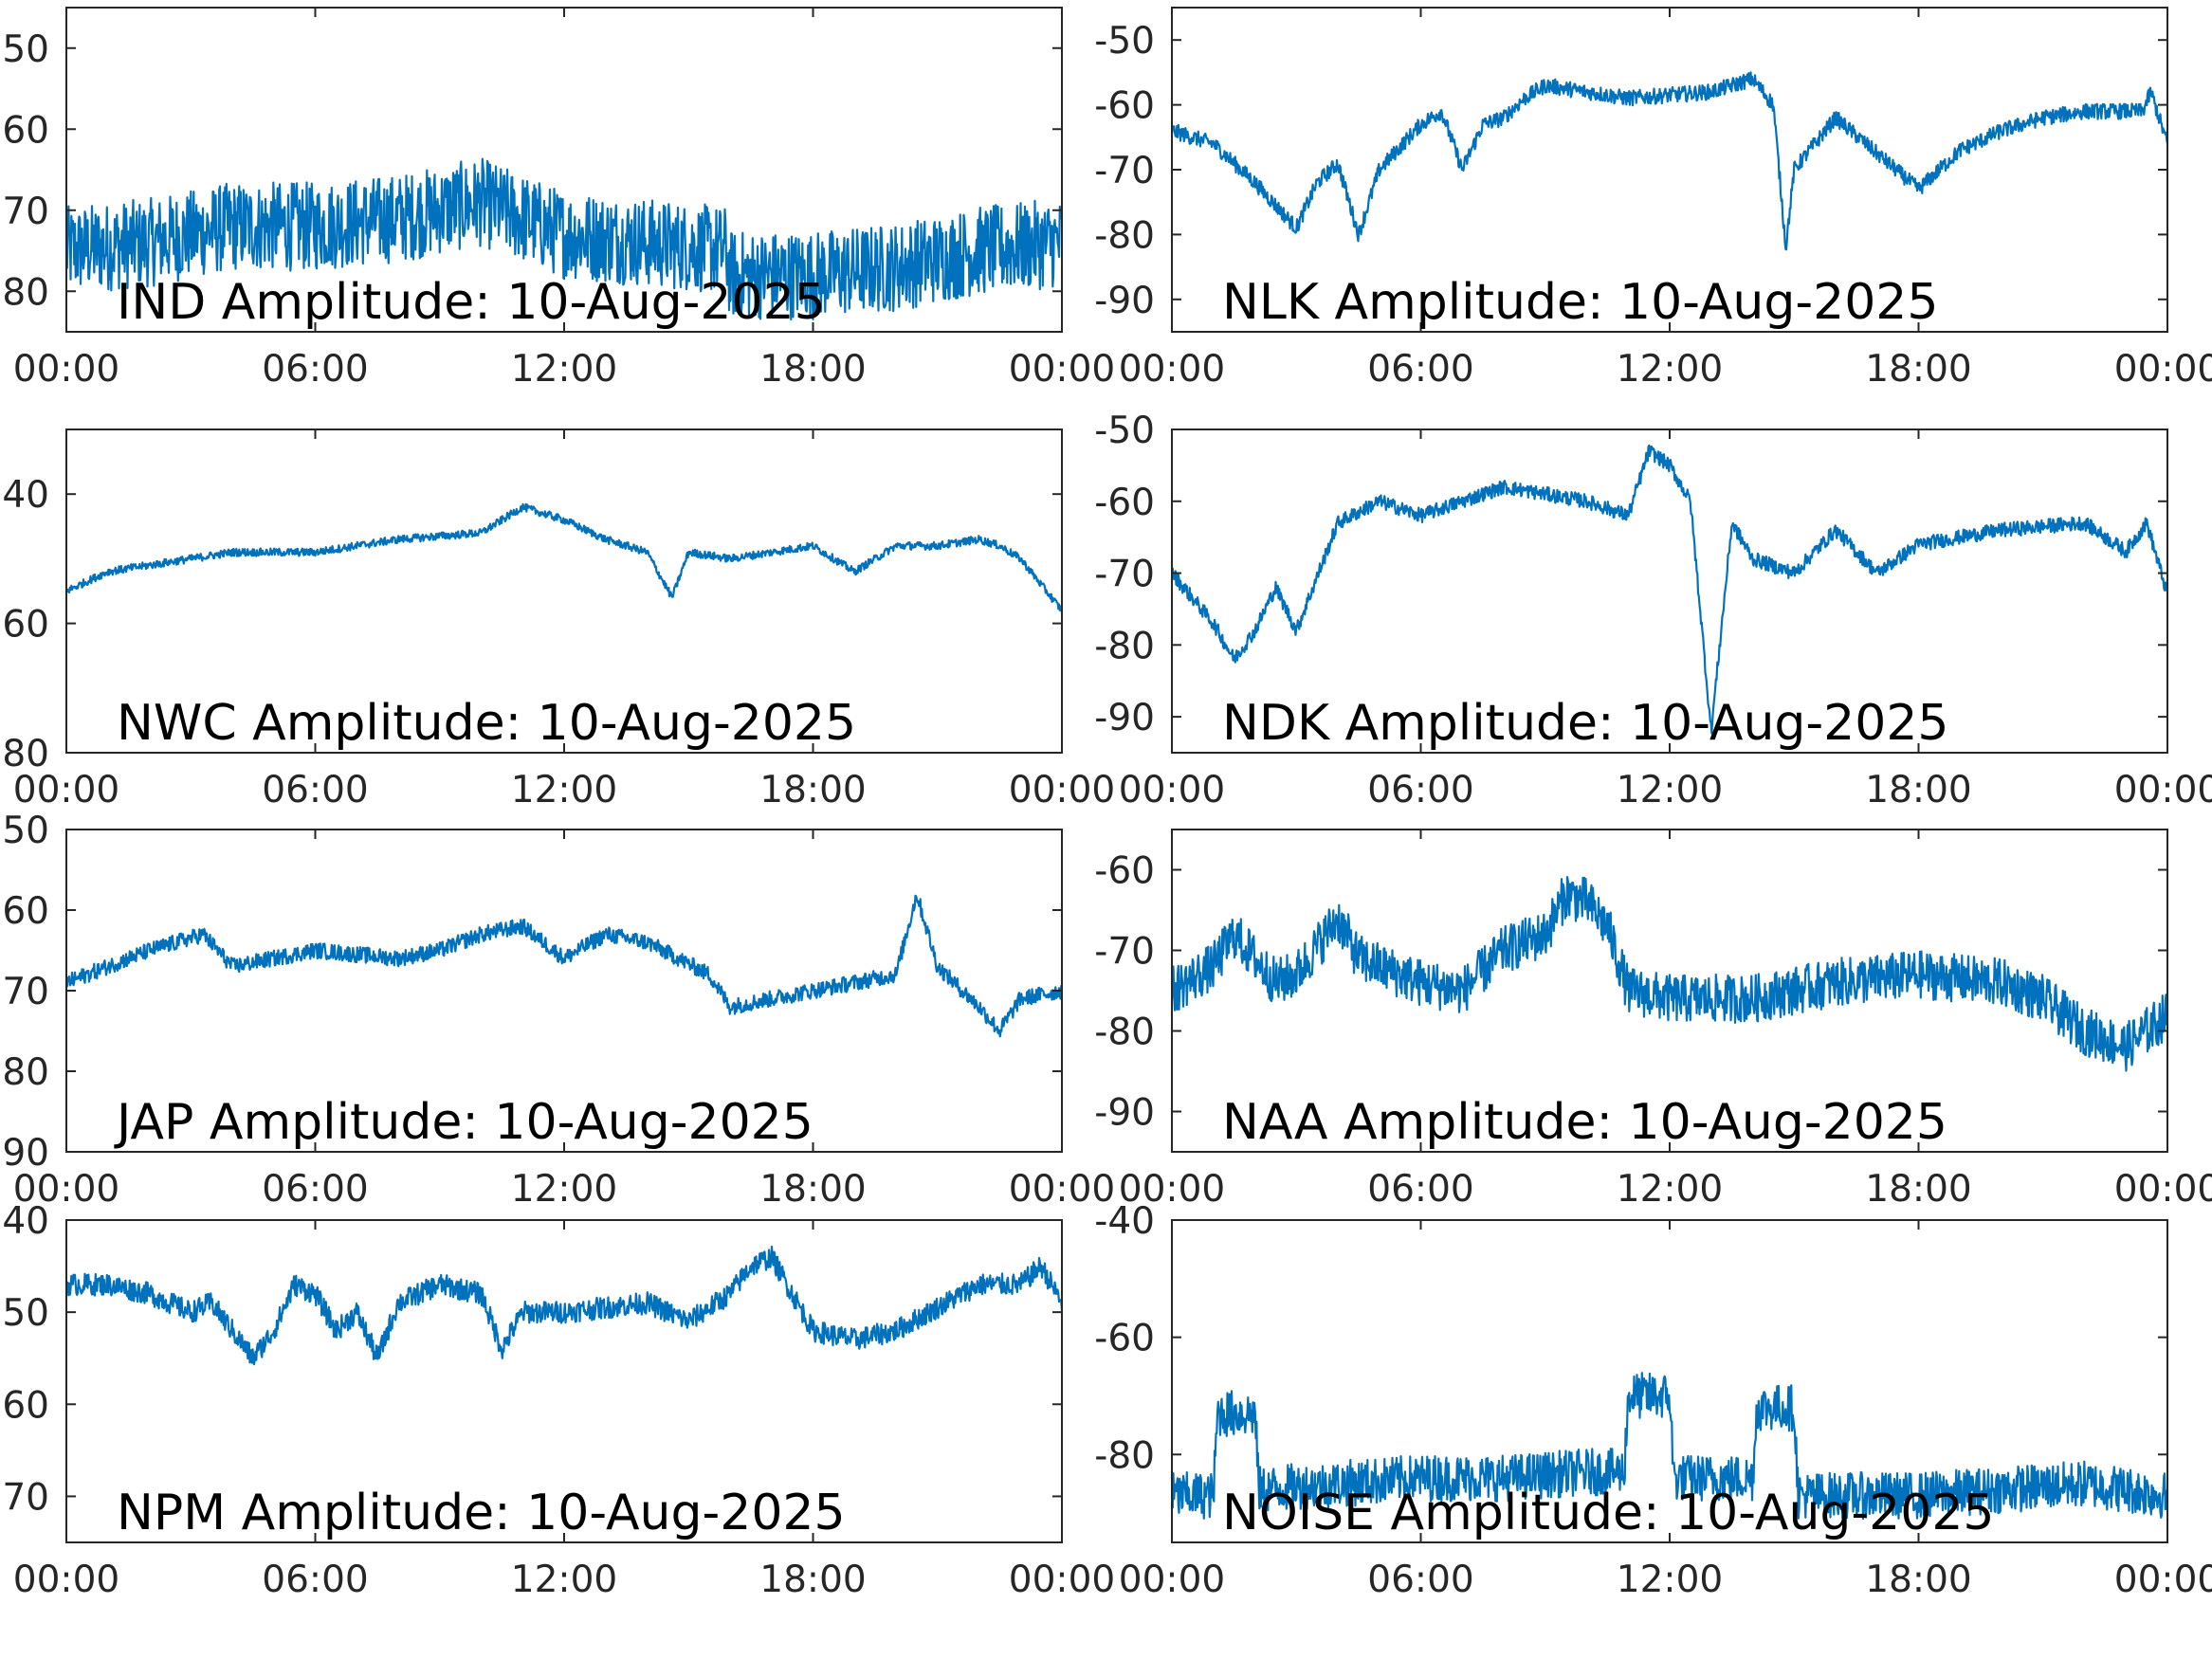 Image resolution: width=2212 pixels, height=1659 pixels. What do you see at coordinates (1669, 974) in the screenshot?
I see `series-line-naa` at bounding box center [1669, 974].